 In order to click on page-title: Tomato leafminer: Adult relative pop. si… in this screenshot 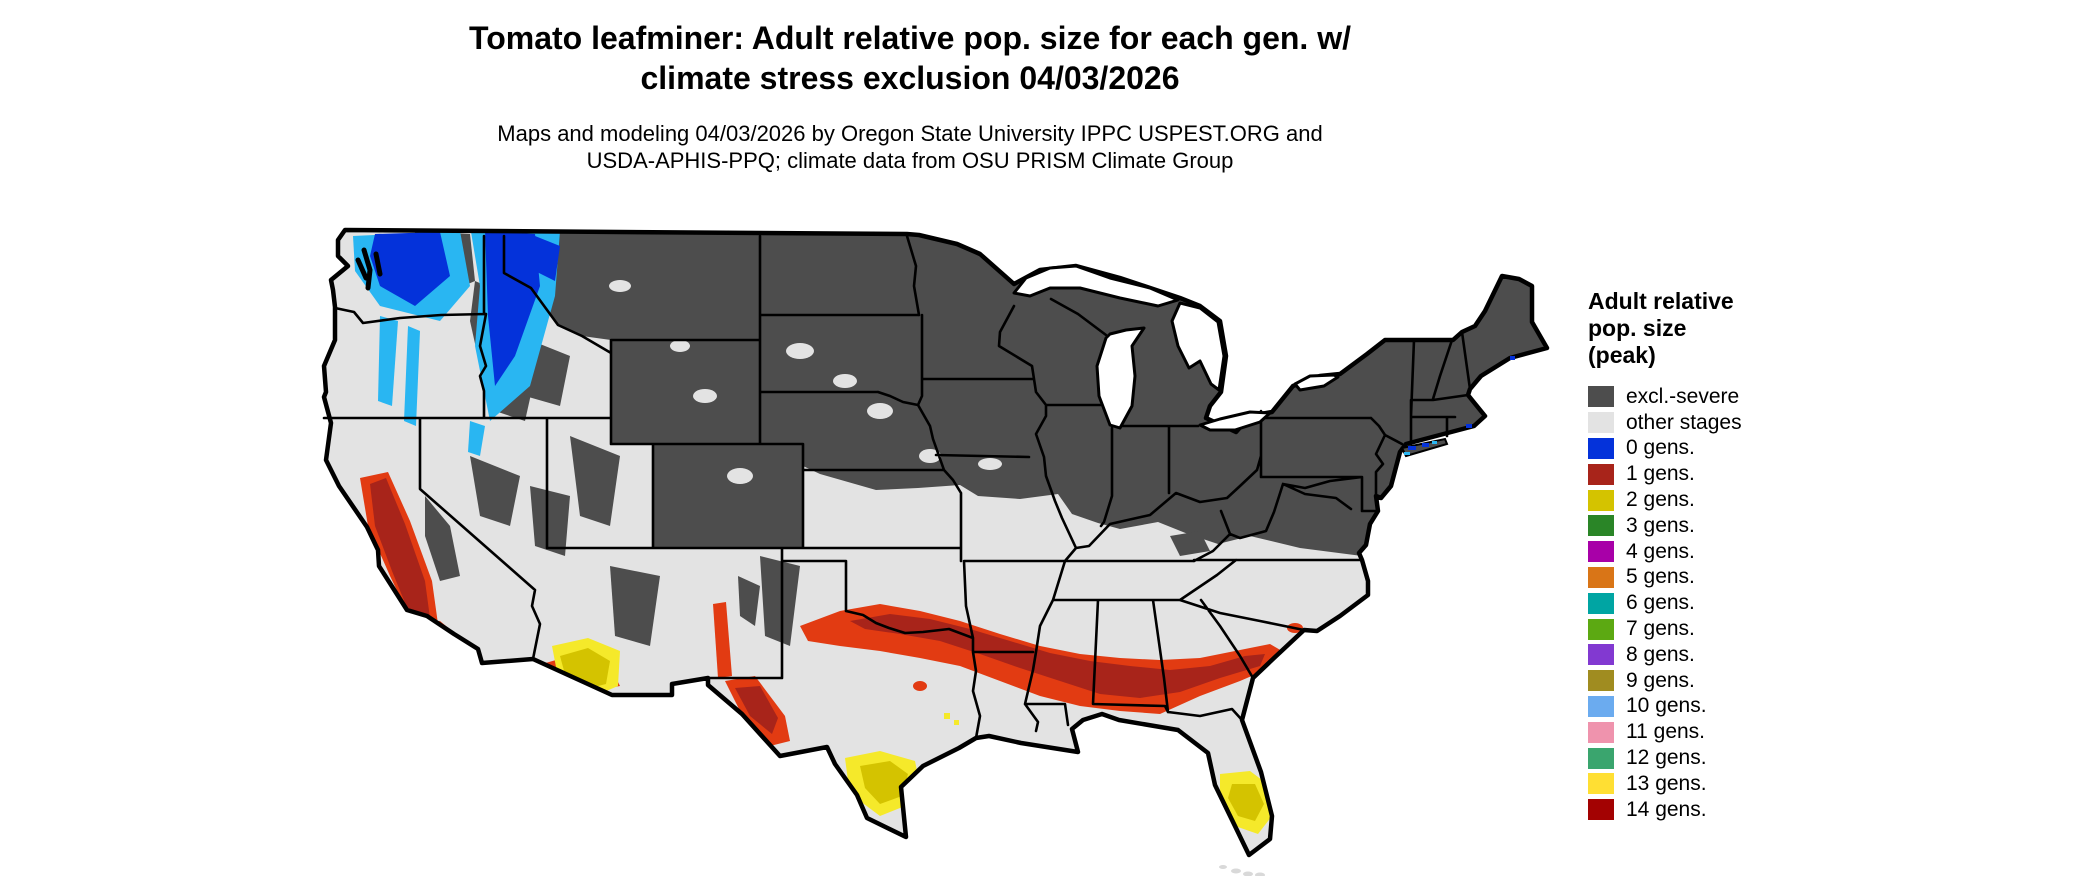, I will do `click(910, 58)`.